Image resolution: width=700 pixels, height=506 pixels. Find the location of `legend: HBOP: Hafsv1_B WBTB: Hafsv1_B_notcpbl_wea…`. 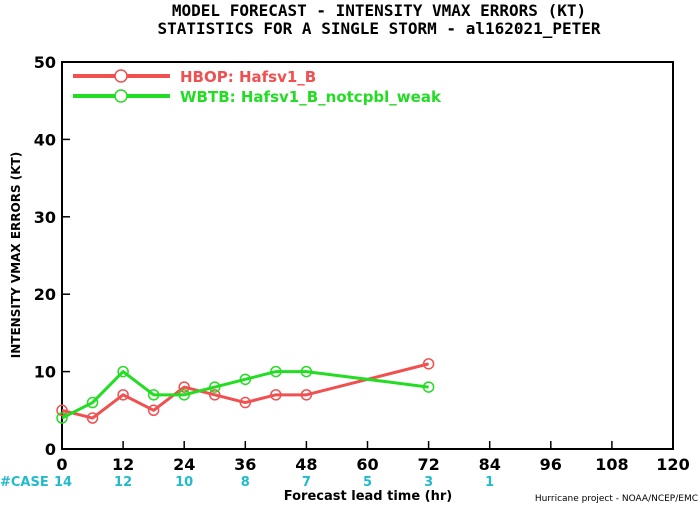

legend: HBOP: Hafsv1_B WBTB: Hafsv1_B_notcpbl_wea… is located at coordinates (257, 87).